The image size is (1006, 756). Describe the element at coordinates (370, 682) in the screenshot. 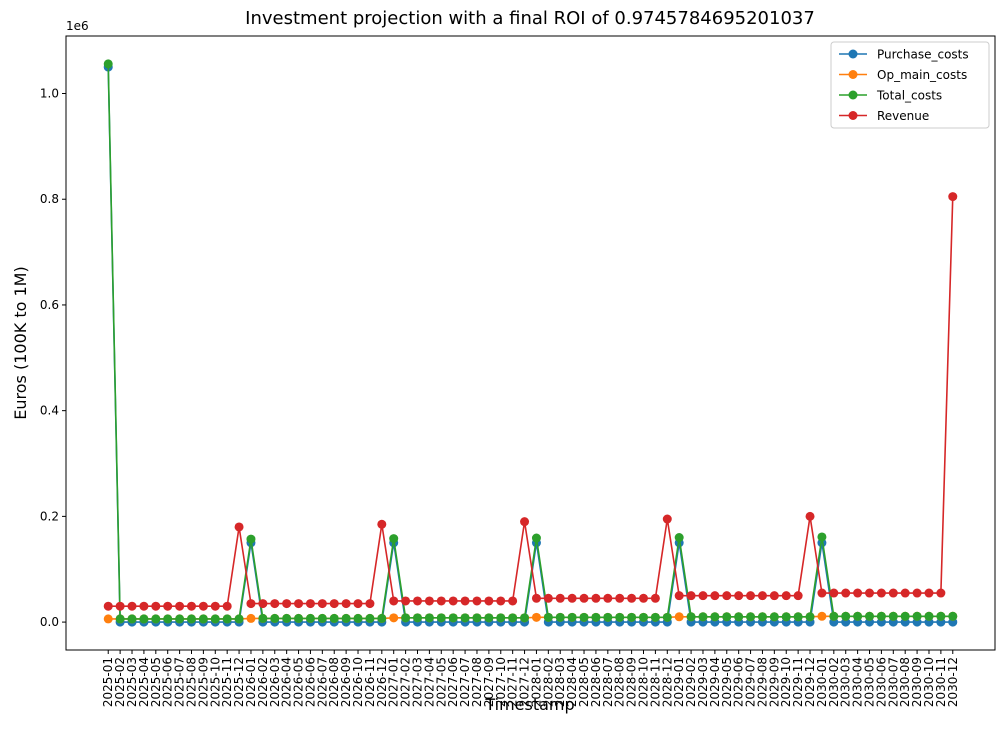

I see `x-tick-label: 2026-11` at that location.